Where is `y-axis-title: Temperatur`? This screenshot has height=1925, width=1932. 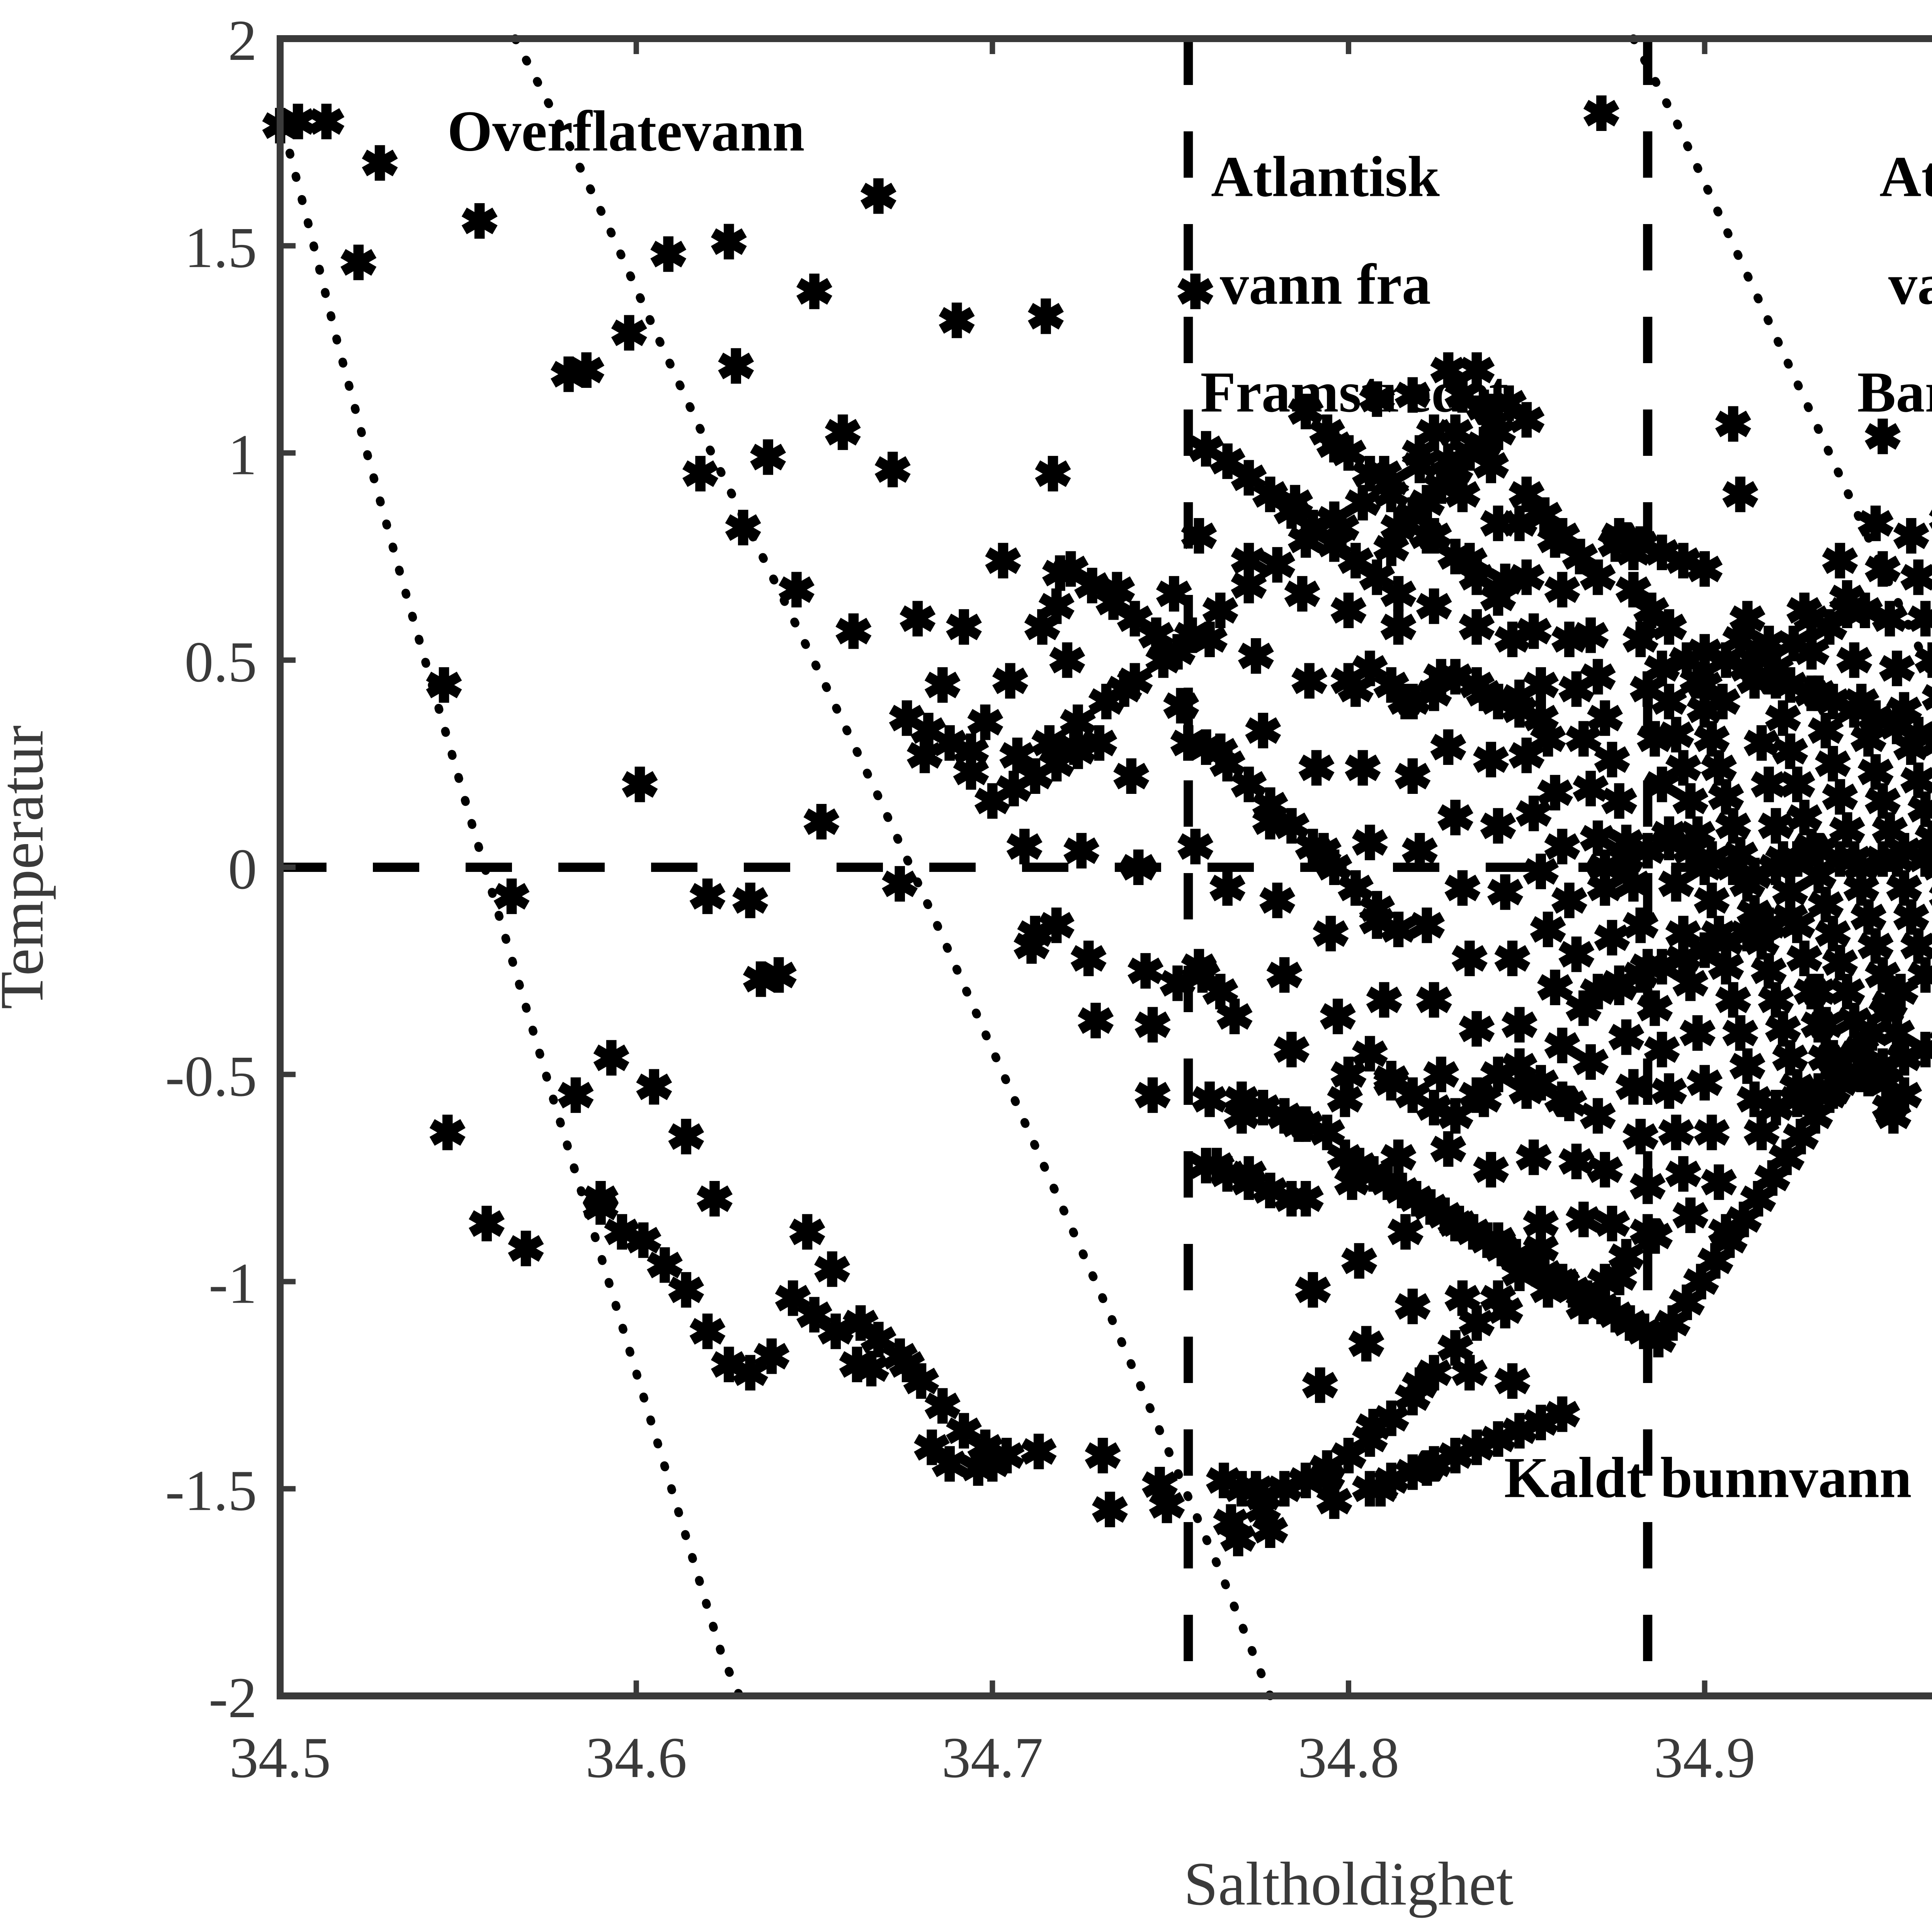 y-axis-title: Temperatur is located at coordinates (28, 867).